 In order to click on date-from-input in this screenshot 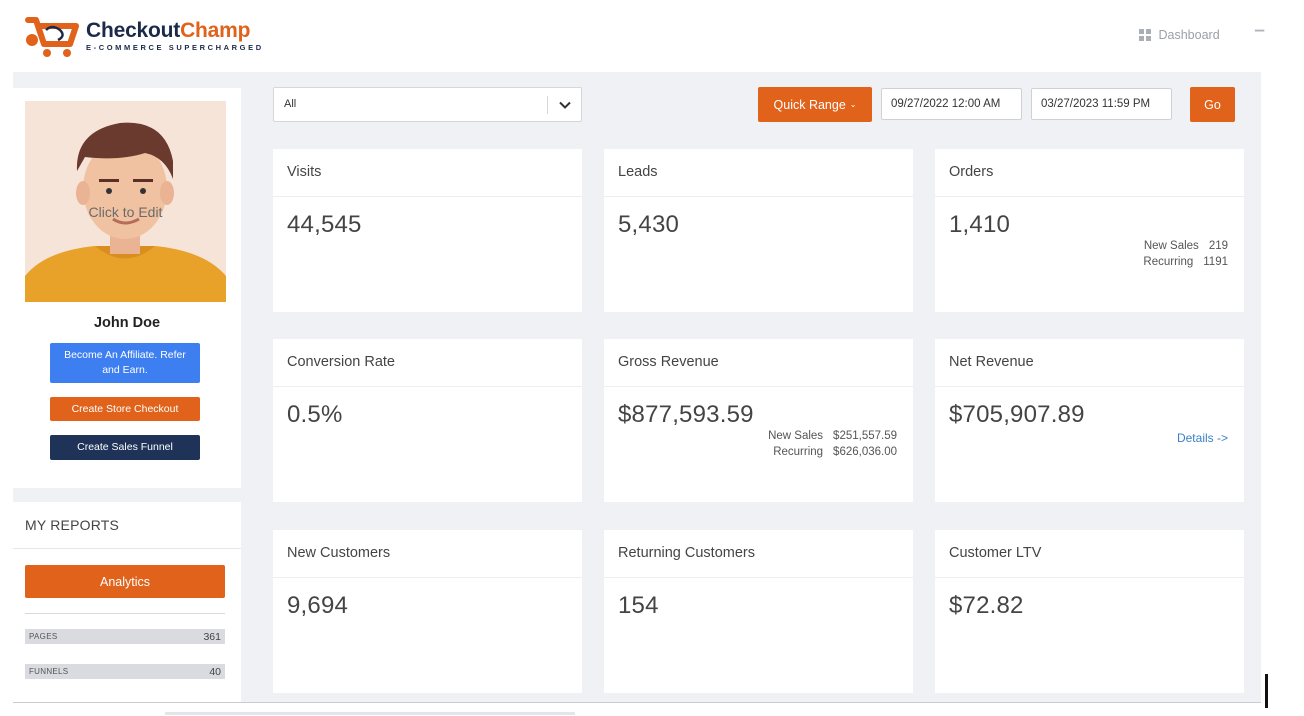, I will do `click(951, 104)`.